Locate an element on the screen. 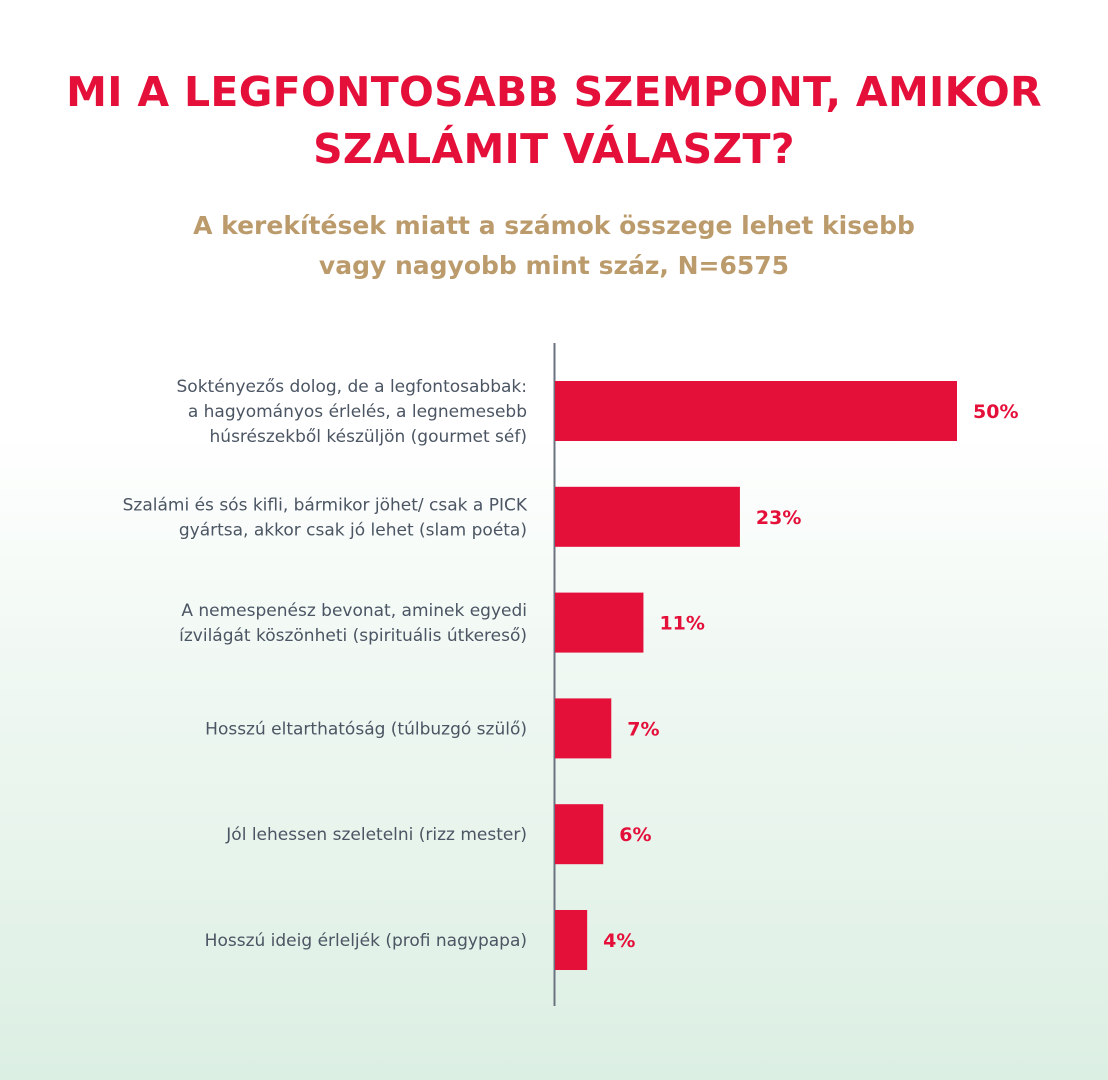 This screenshot has width=1108, height=1080. data-label: 4% is located at coordinates (619, 941).